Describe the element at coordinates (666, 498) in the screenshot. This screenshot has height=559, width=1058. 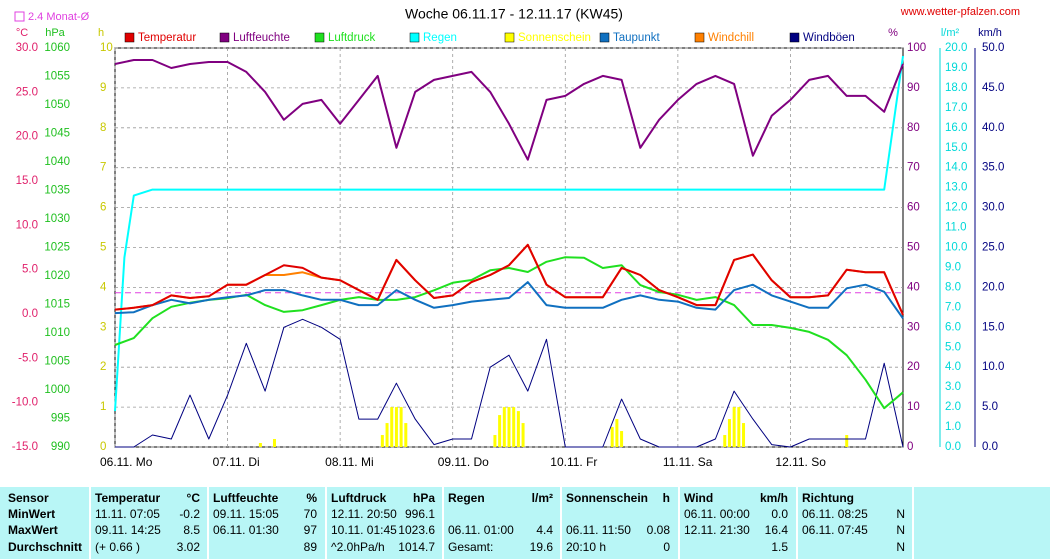
I see `table-header: h` at that location.